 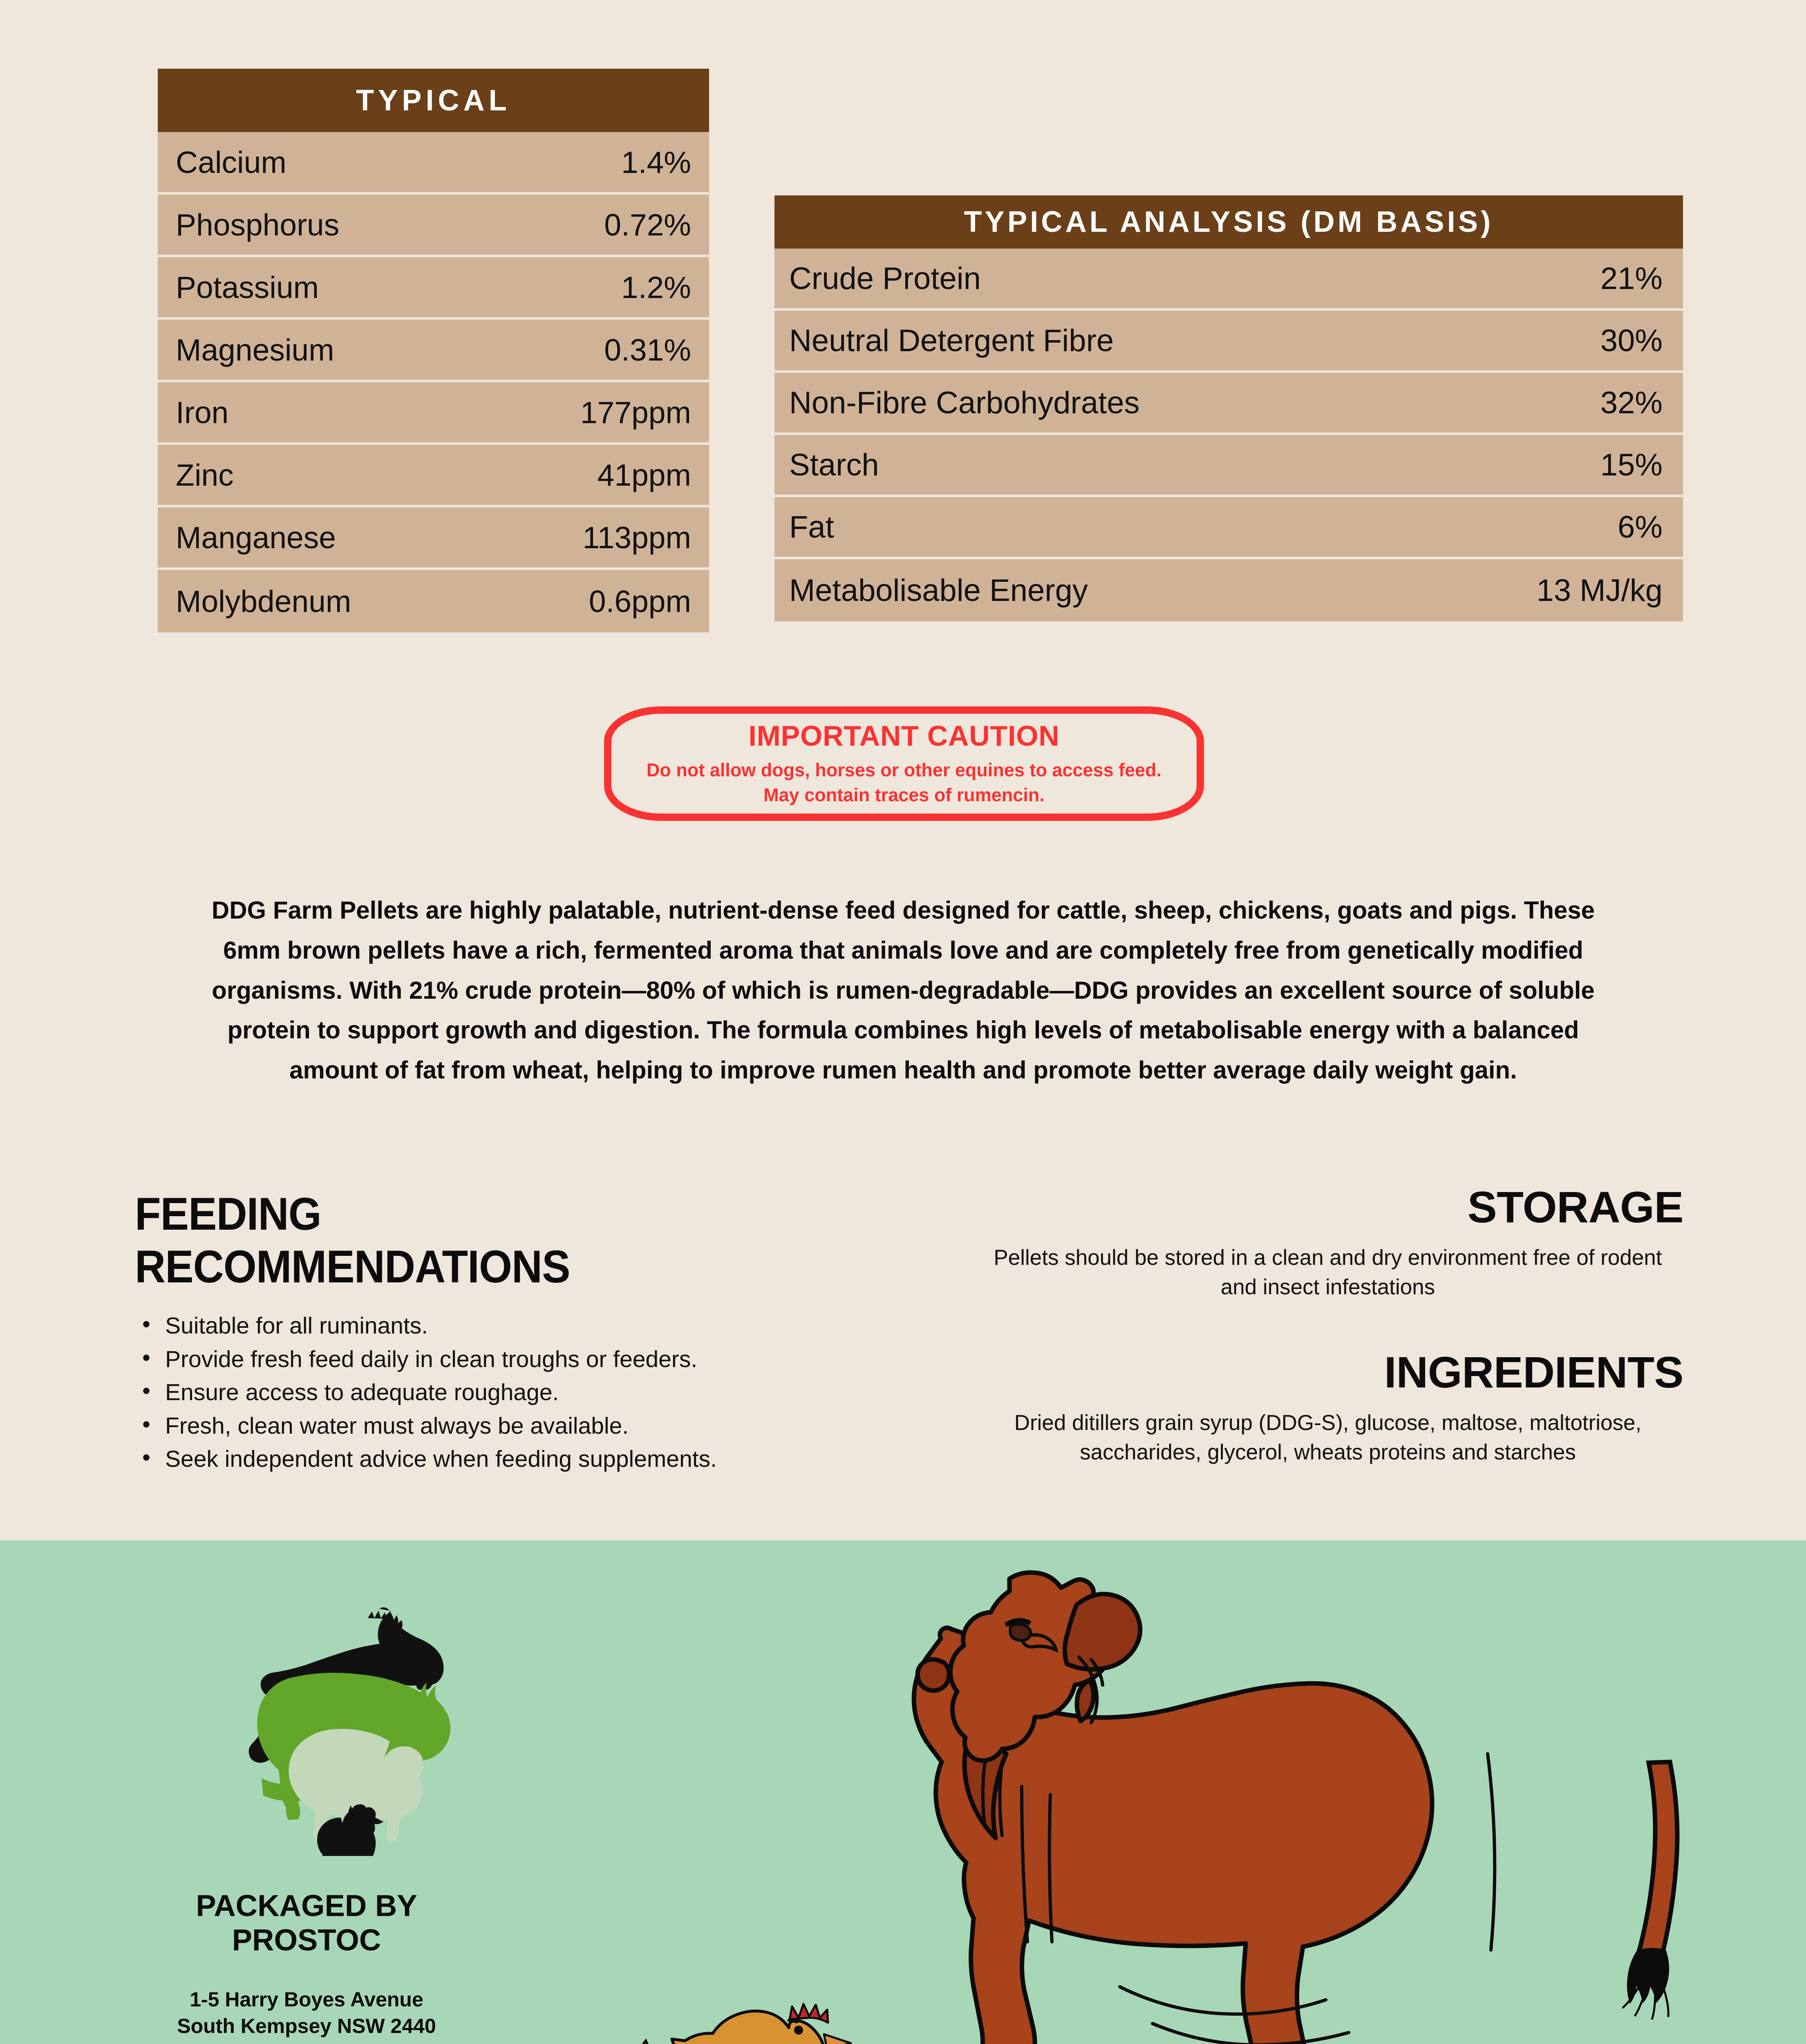 What do you see at coordinates (307, 2000) in the screenshot?
I see `address-line-1: 1-5 Harry Boyes Avenue` at bounding box center [307, 2000].